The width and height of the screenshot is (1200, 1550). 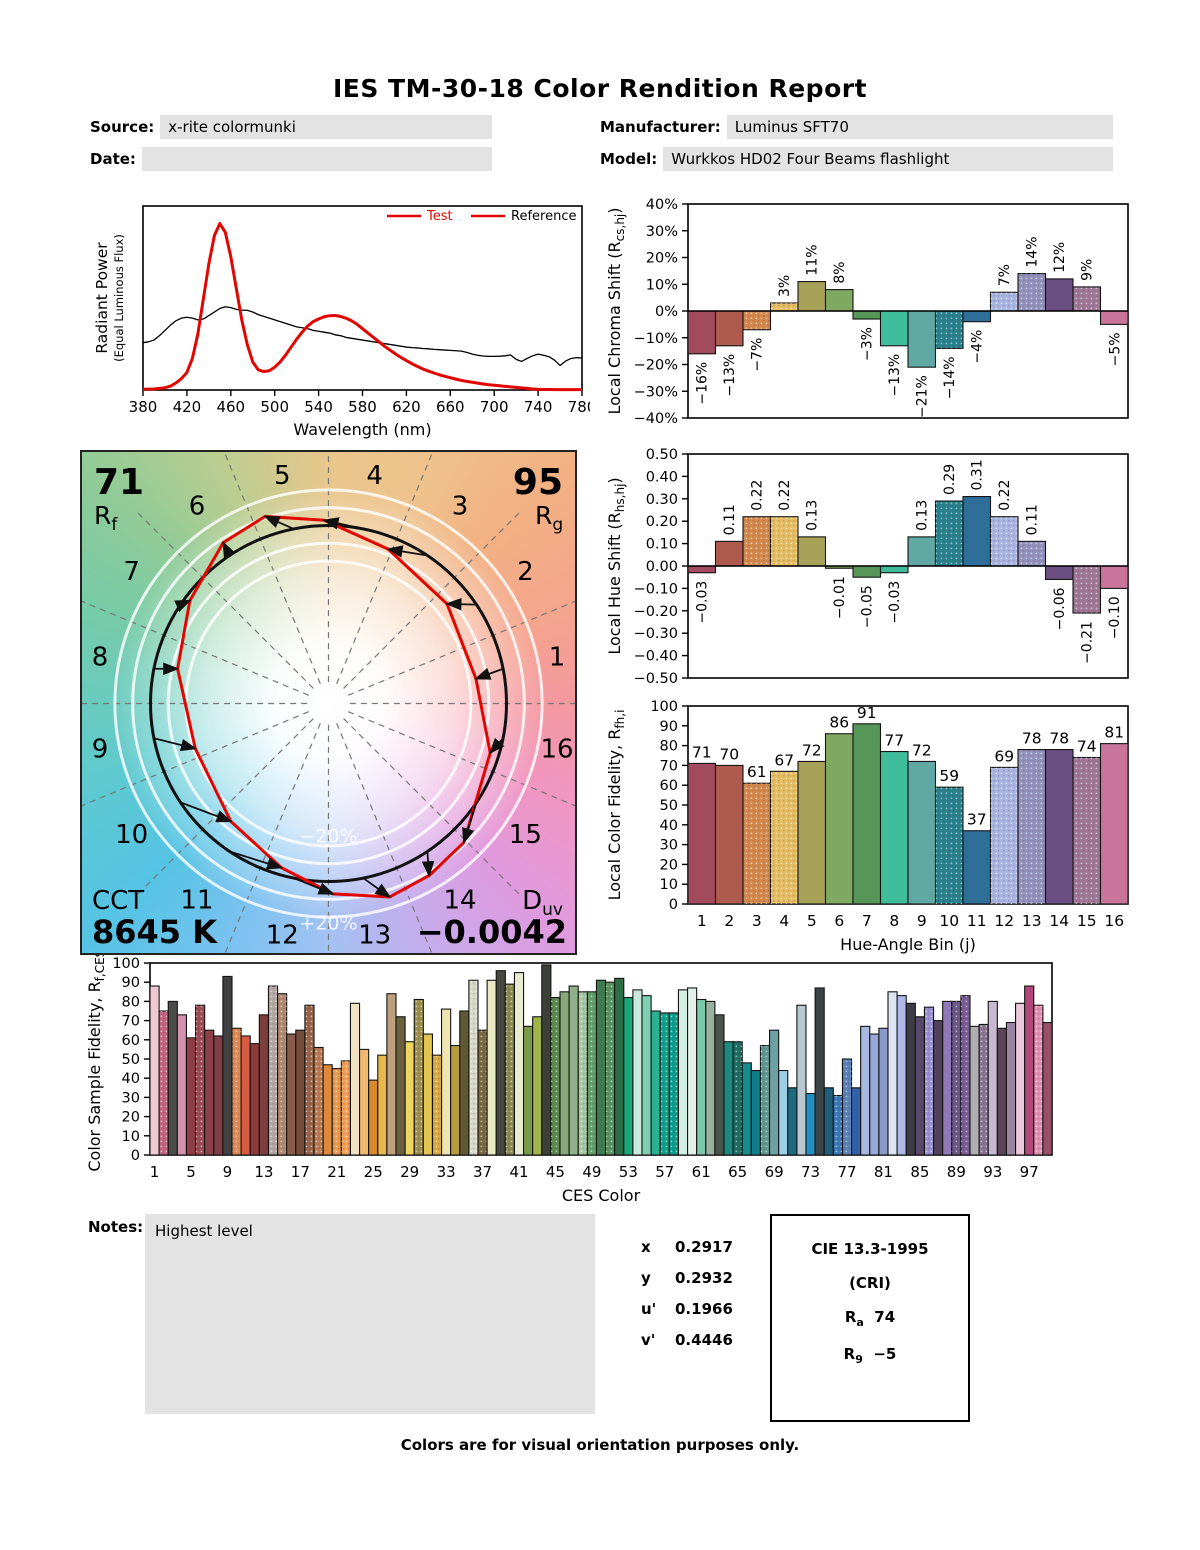 What do you see at coordinates (888, 159) in the screenshot?
I see `model-value: Wurkkos HD02 Four Beams flashlight` at bounding box center [888, 159].